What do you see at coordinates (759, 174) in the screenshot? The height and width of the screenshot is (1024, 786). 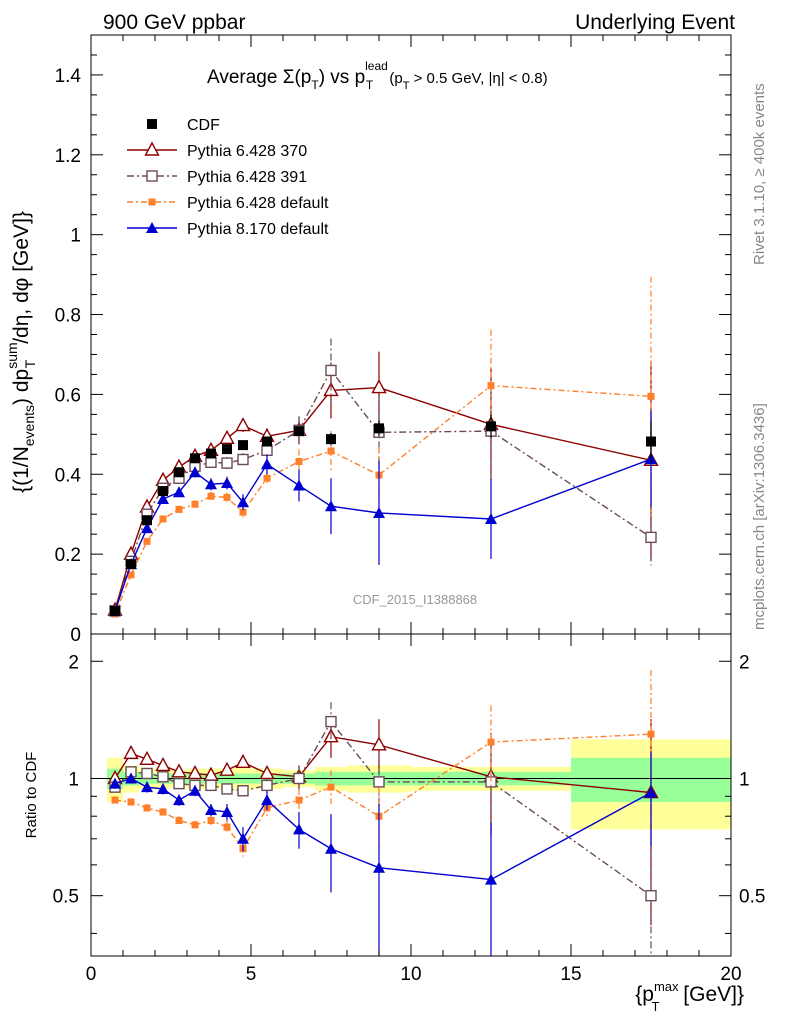 I see `rivet-label: Rivet 3.1.10, ≥ 400k events` at bounding box center [759, 174].